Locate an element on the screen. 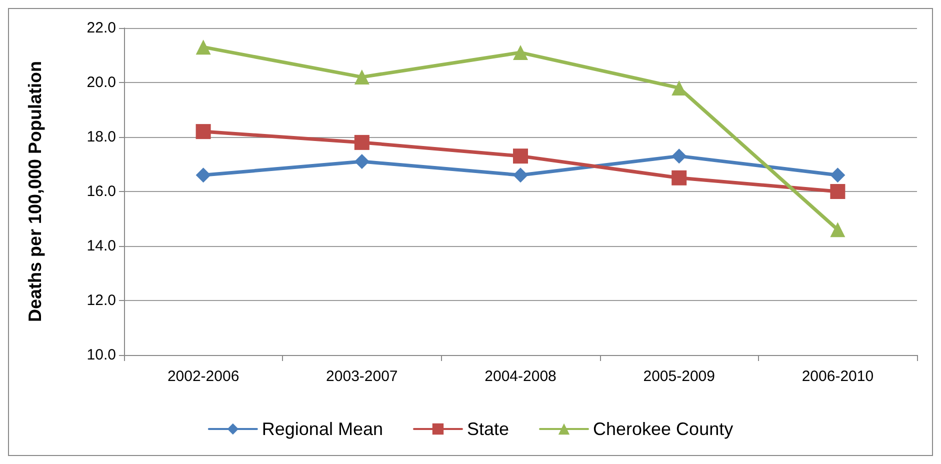 The image size is (941, 464). x-tick-label: 2004-2008 is located at coordinates (520, 376).